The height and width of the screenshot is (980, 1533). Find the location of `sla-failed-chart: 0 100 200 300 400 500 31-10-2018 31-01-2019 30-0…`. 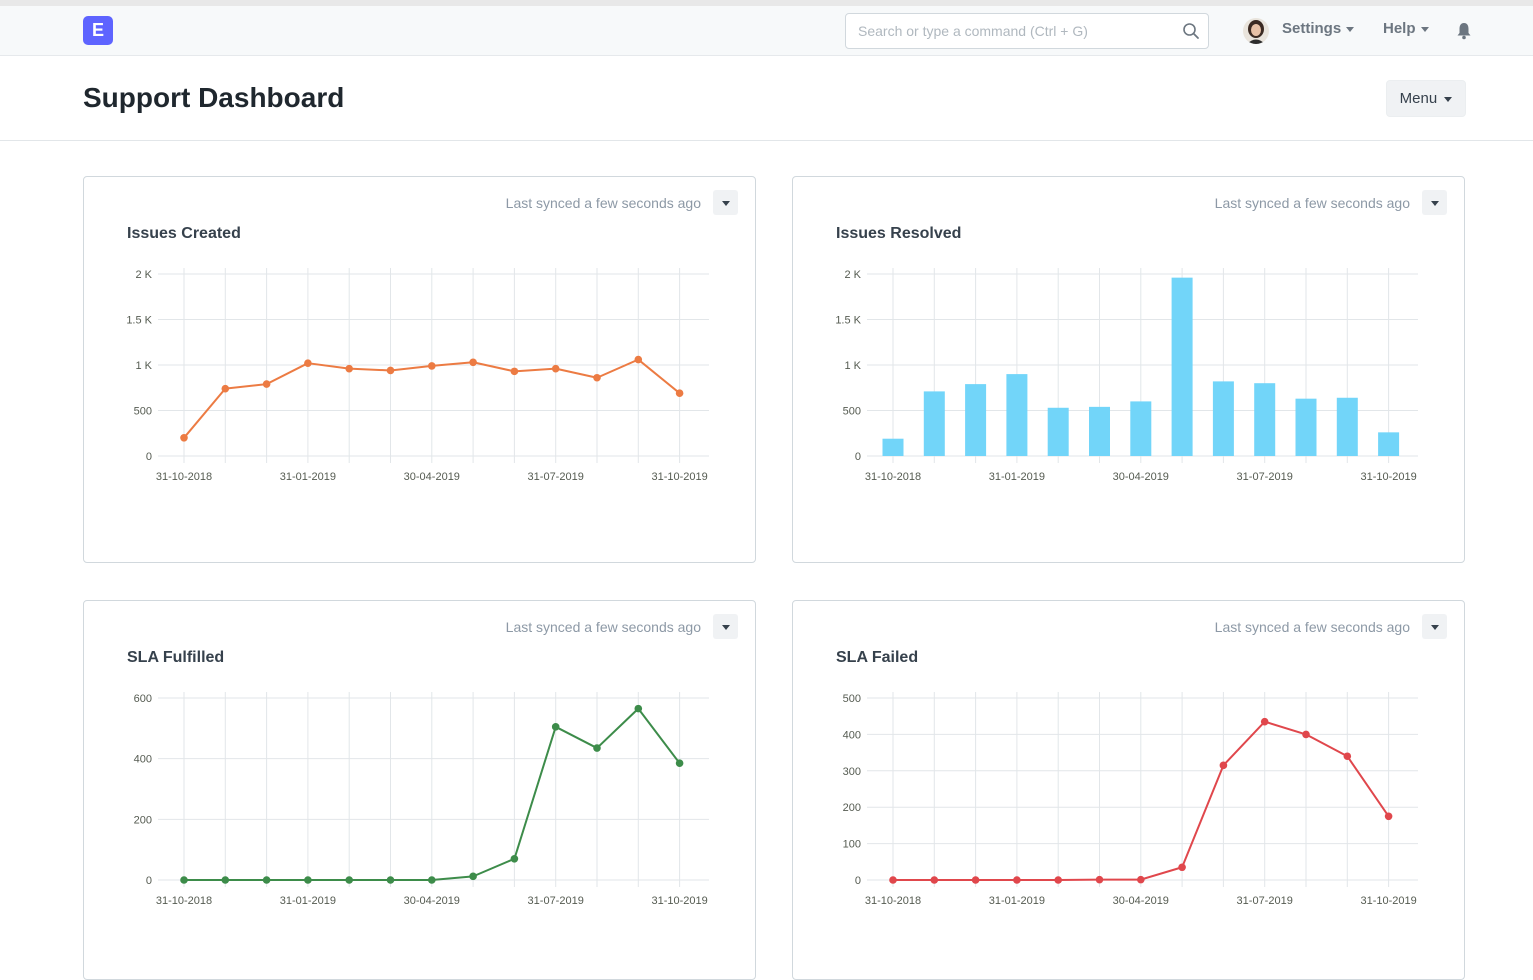

sla-failed-chart: 0 100 200 300 400 500 31-10-2018 31-01-2019 30-0… is located at coordinates (1130, 799).